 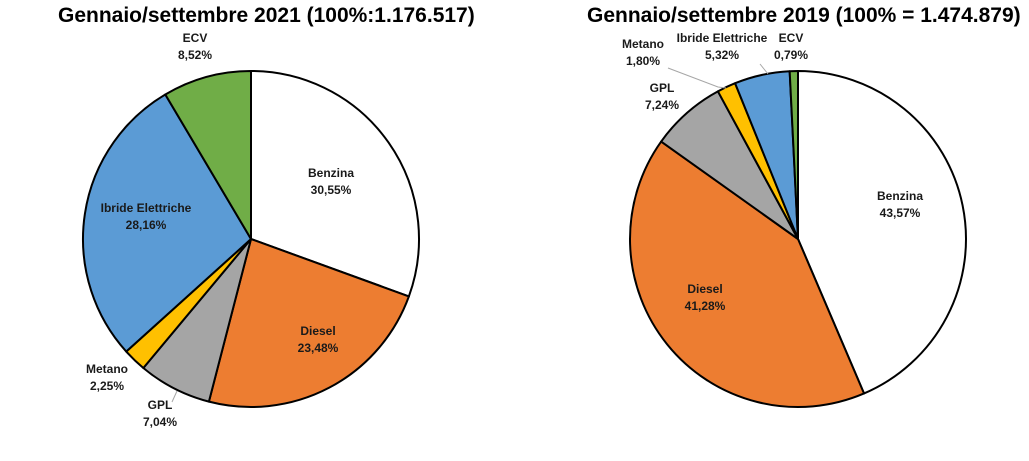 I want to click on slice-value-benzina: 30,55%, so click(x=331, y=190).